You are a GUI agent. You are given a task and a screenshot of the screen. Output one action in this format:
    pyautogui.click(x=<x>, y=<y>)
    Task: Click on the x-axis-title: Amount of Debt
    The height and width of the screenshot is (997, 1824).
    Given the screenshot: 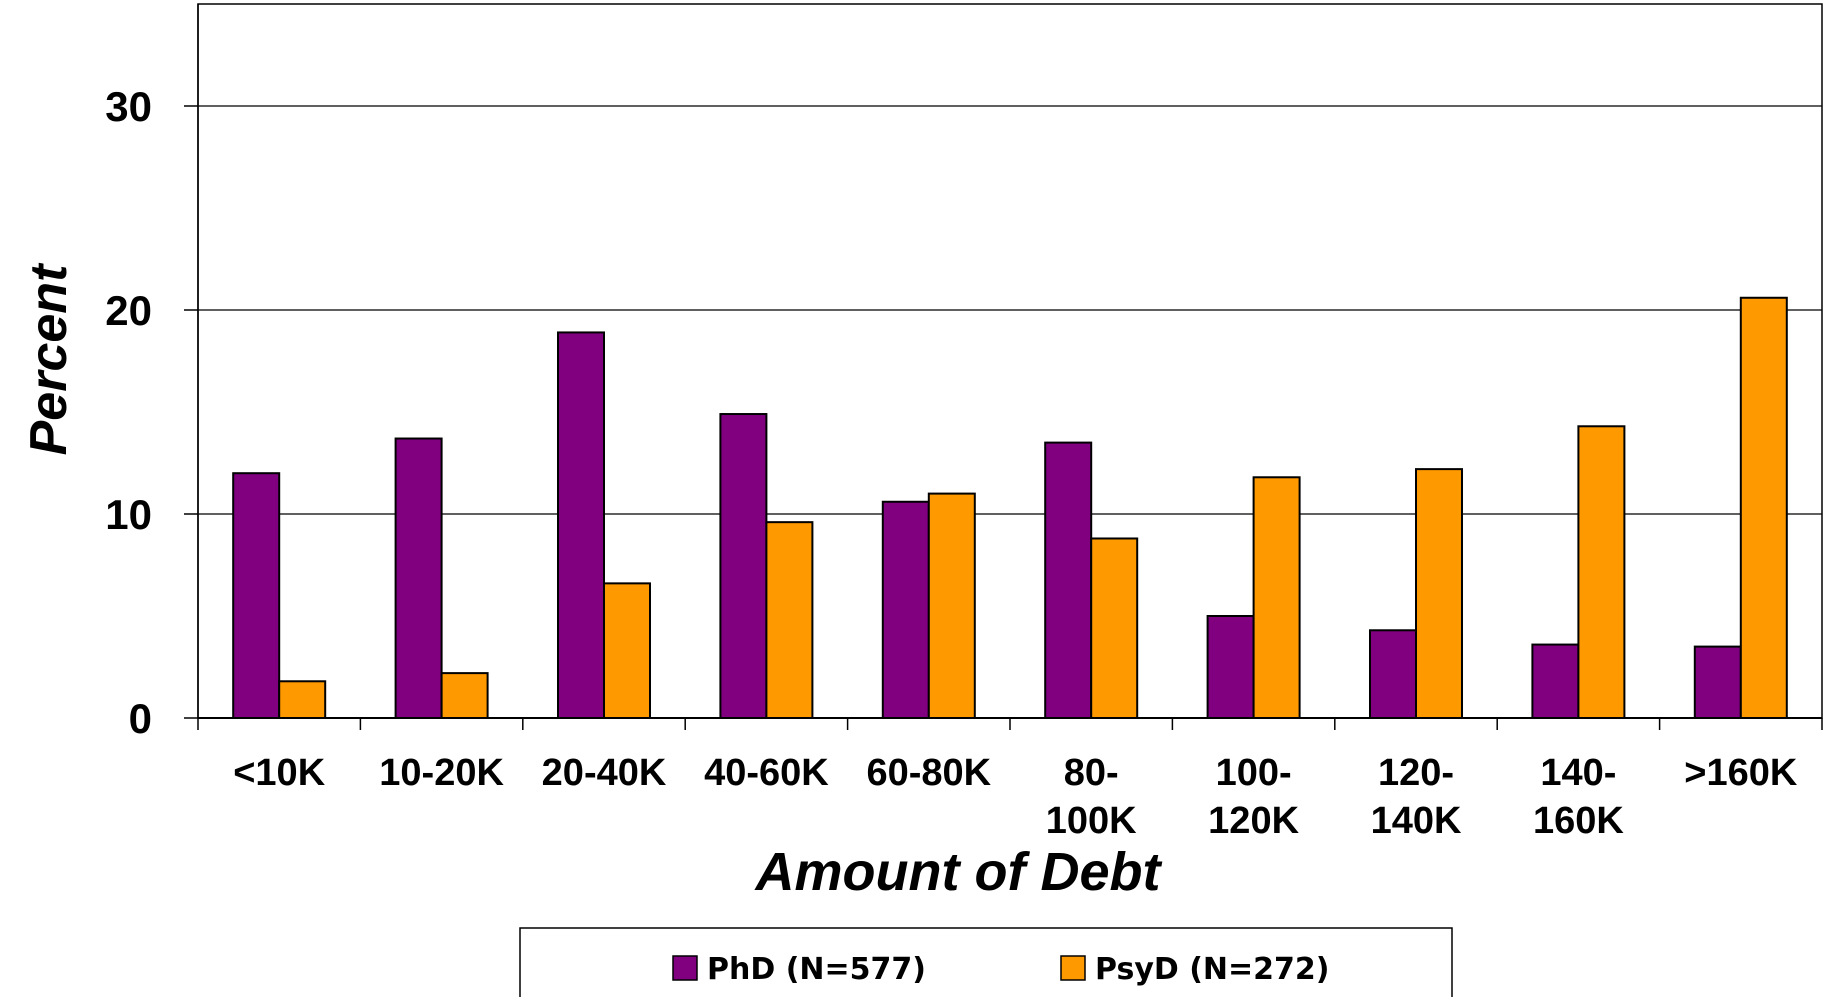 What is the action you would take?
    pyautogui.click(x=958, y=872)
    